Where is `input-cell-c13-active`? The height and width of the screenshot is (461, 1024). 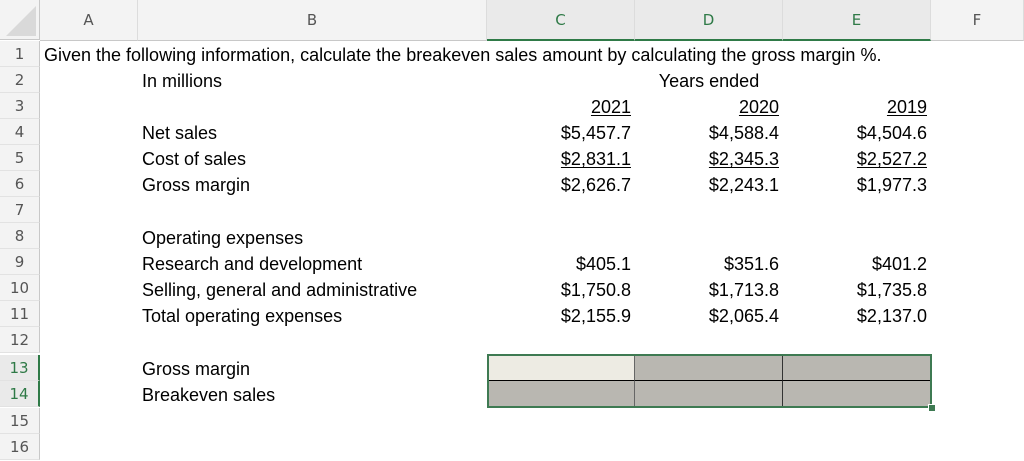 input-cell-c13-active is located at coordinates (562, 368).